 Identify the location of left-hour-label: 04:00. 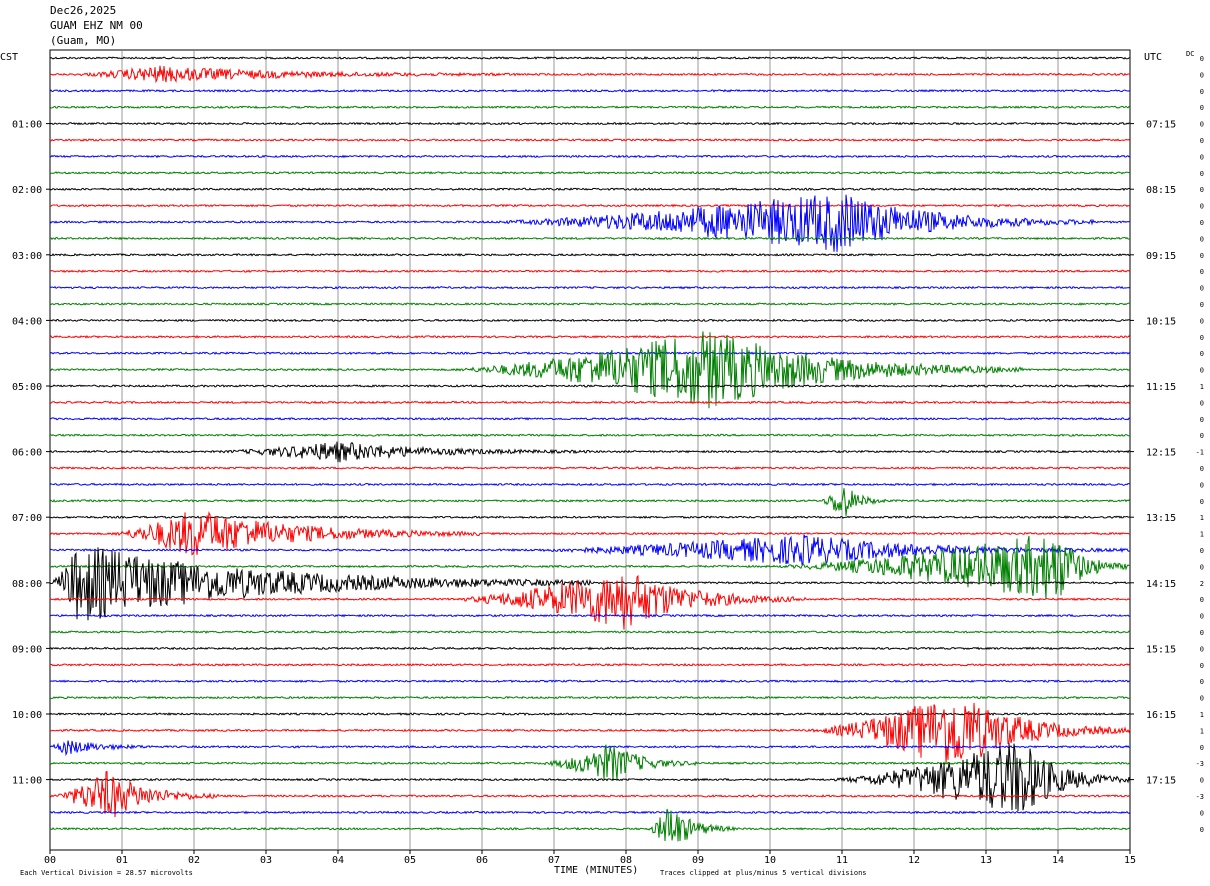
(27, 321).